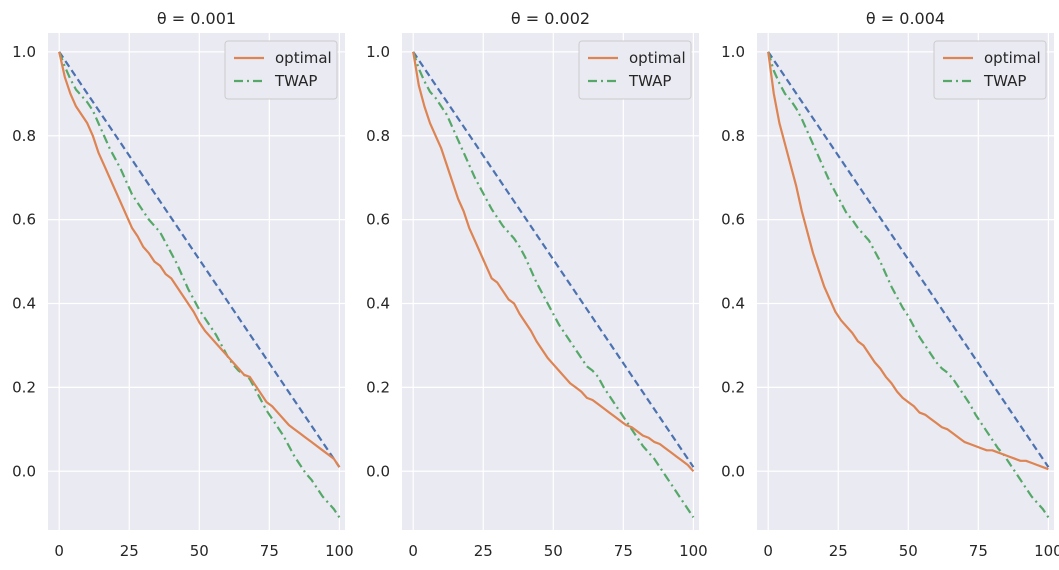 The height and width of the screenshot is (570, 1059). Describe the element at coordinates (550, 18) in the screenshot. I see `chart-title: θ = 0.002` at that location.